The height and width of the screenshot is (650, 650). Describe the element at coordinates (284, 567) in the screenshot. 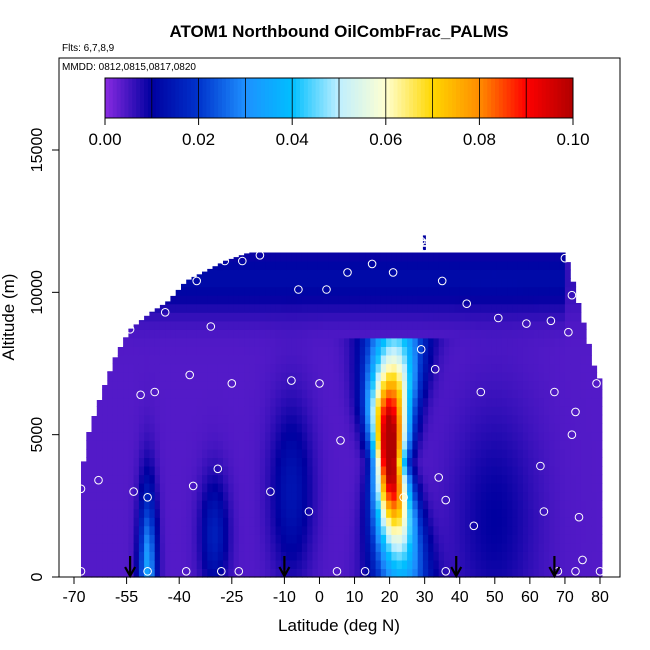

I see `profile-marker-arrow` at that location.